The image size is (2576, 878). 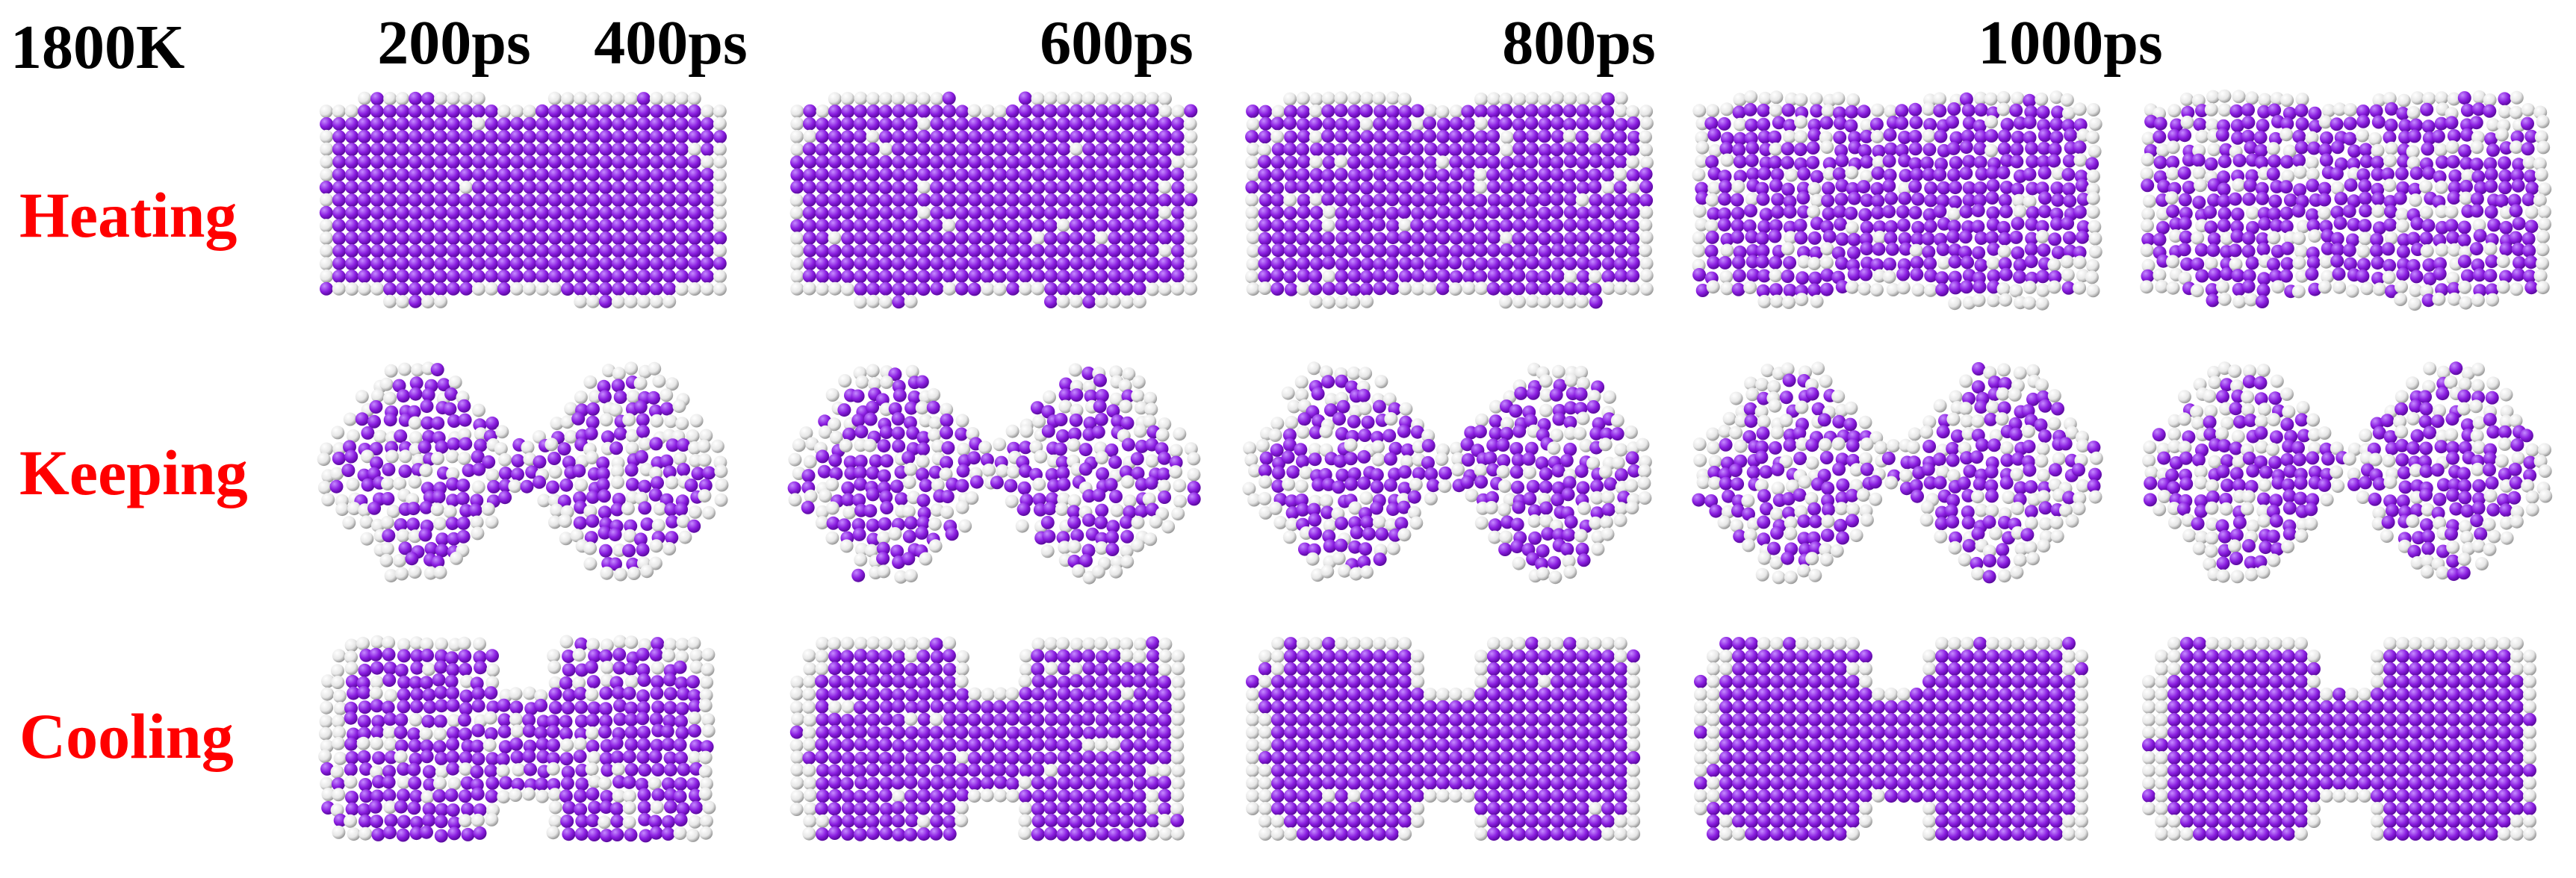 What do you see at coordinates (127, 736) in the screenshot?
I see `stage-label-cooling: Cooling` at bounding box center [127, 736].